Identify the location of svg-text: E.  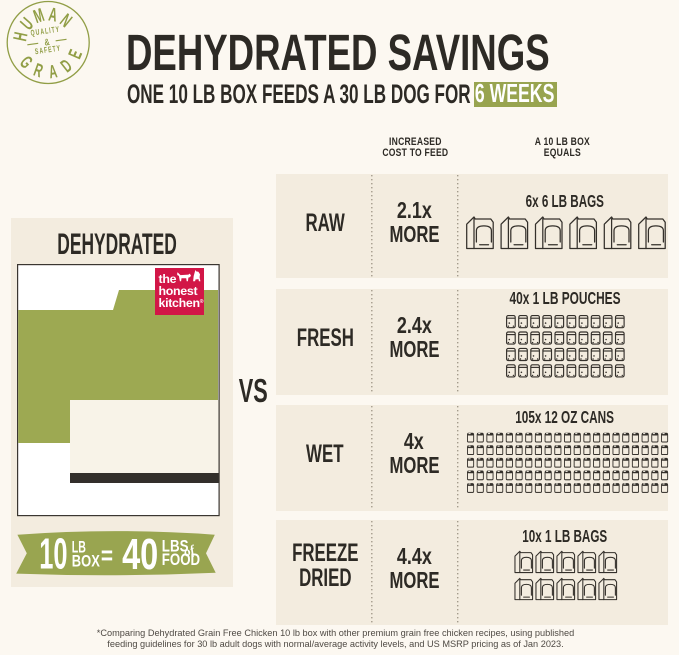
(76, 54).